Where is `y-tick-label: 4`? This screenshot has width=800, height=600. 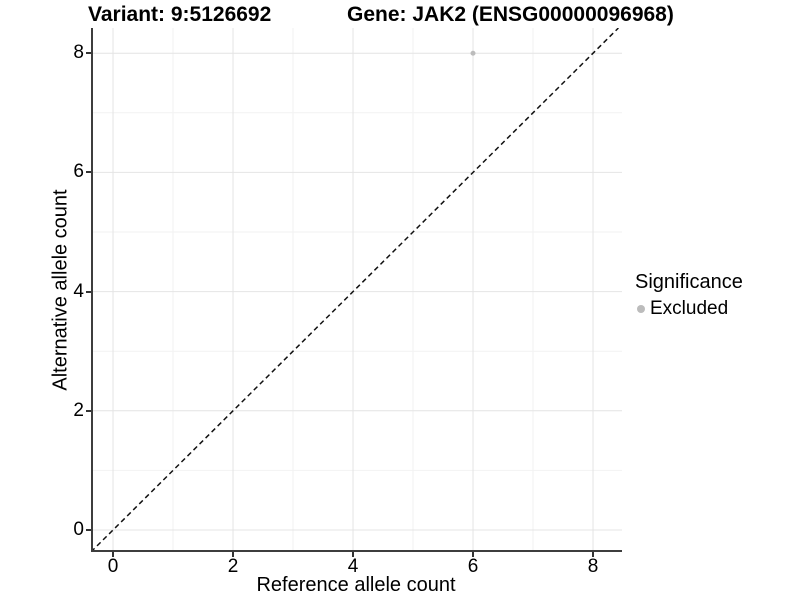
y-tick-label: 4 is located at coordinates (78, 291).